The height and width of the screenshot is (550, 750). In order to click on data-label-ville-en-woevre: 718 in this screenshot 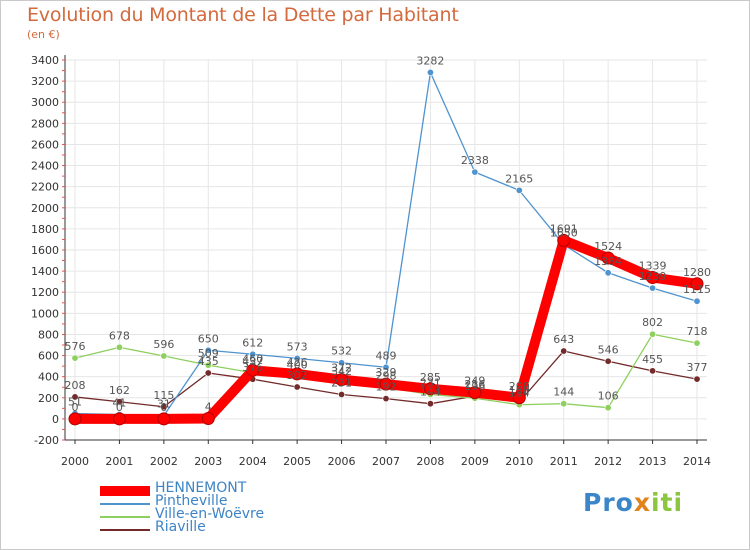, I will do `click(697, 331)`.